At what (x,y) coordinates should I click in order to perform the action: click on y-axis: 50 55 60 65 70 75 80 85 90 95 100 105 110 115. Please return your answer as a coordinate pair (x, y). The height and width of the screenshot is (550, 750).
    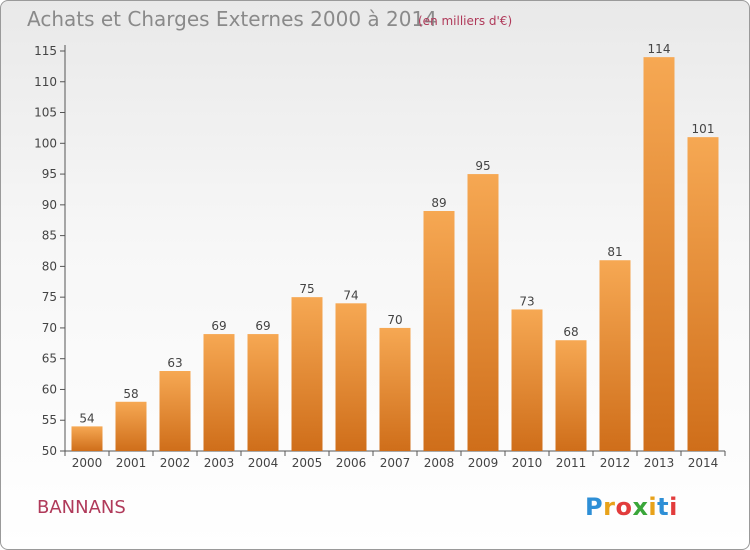
    Looking at the image, I should click on (50, 251).